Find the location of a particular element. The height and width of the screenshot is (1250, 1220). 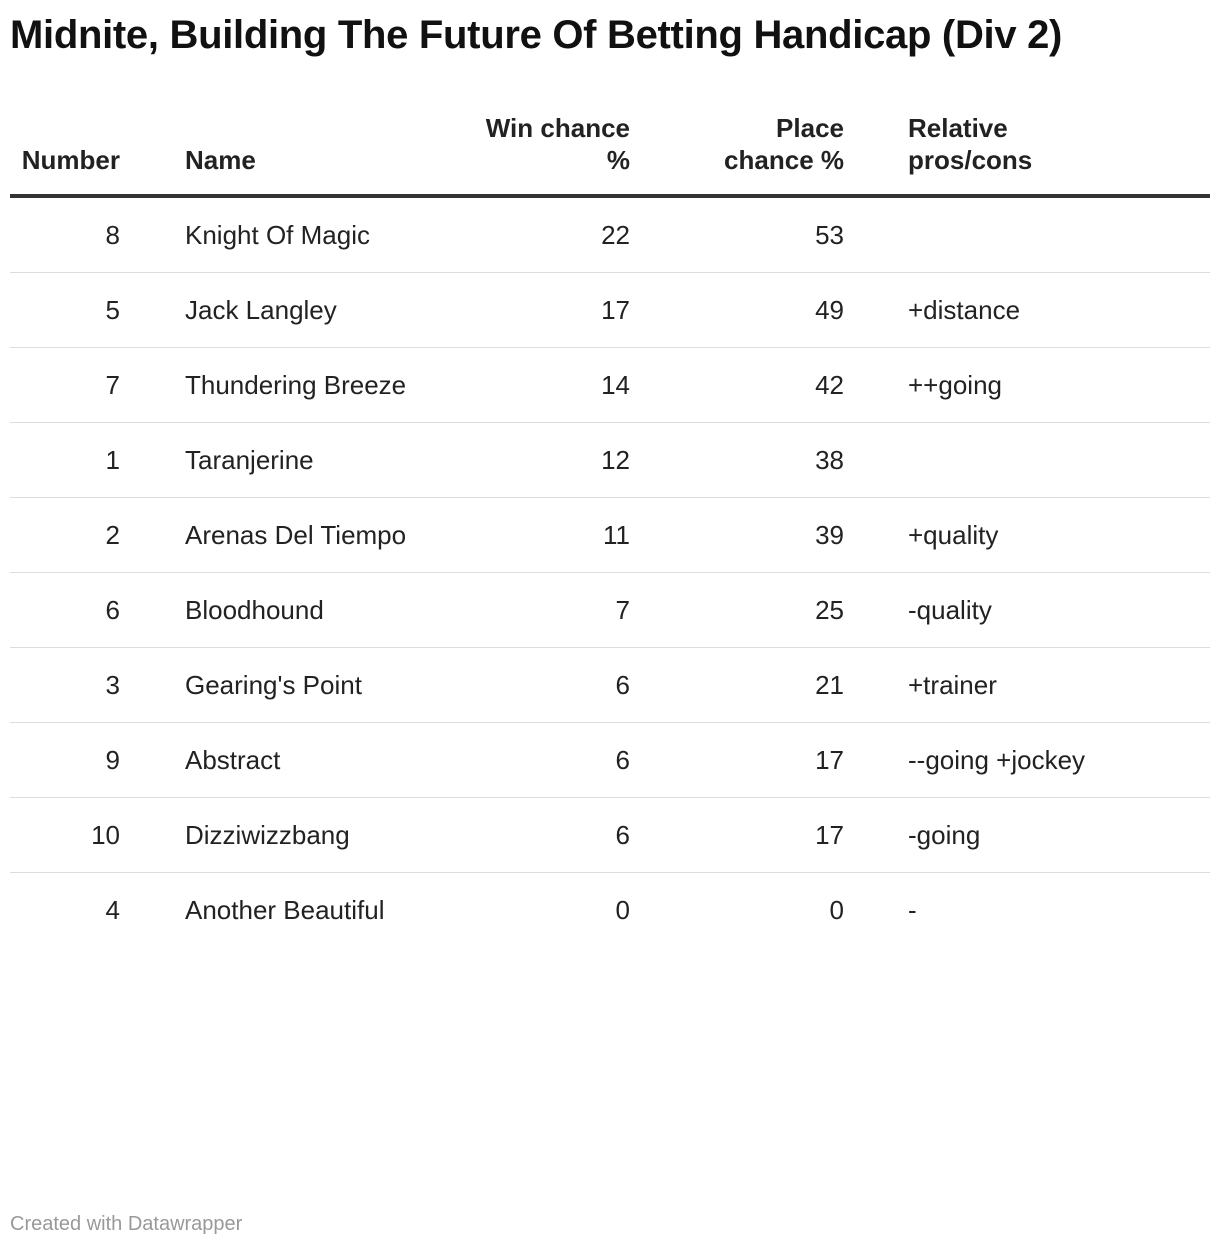

table-cell: Gearing's Point is located at coordinates (280, 685).